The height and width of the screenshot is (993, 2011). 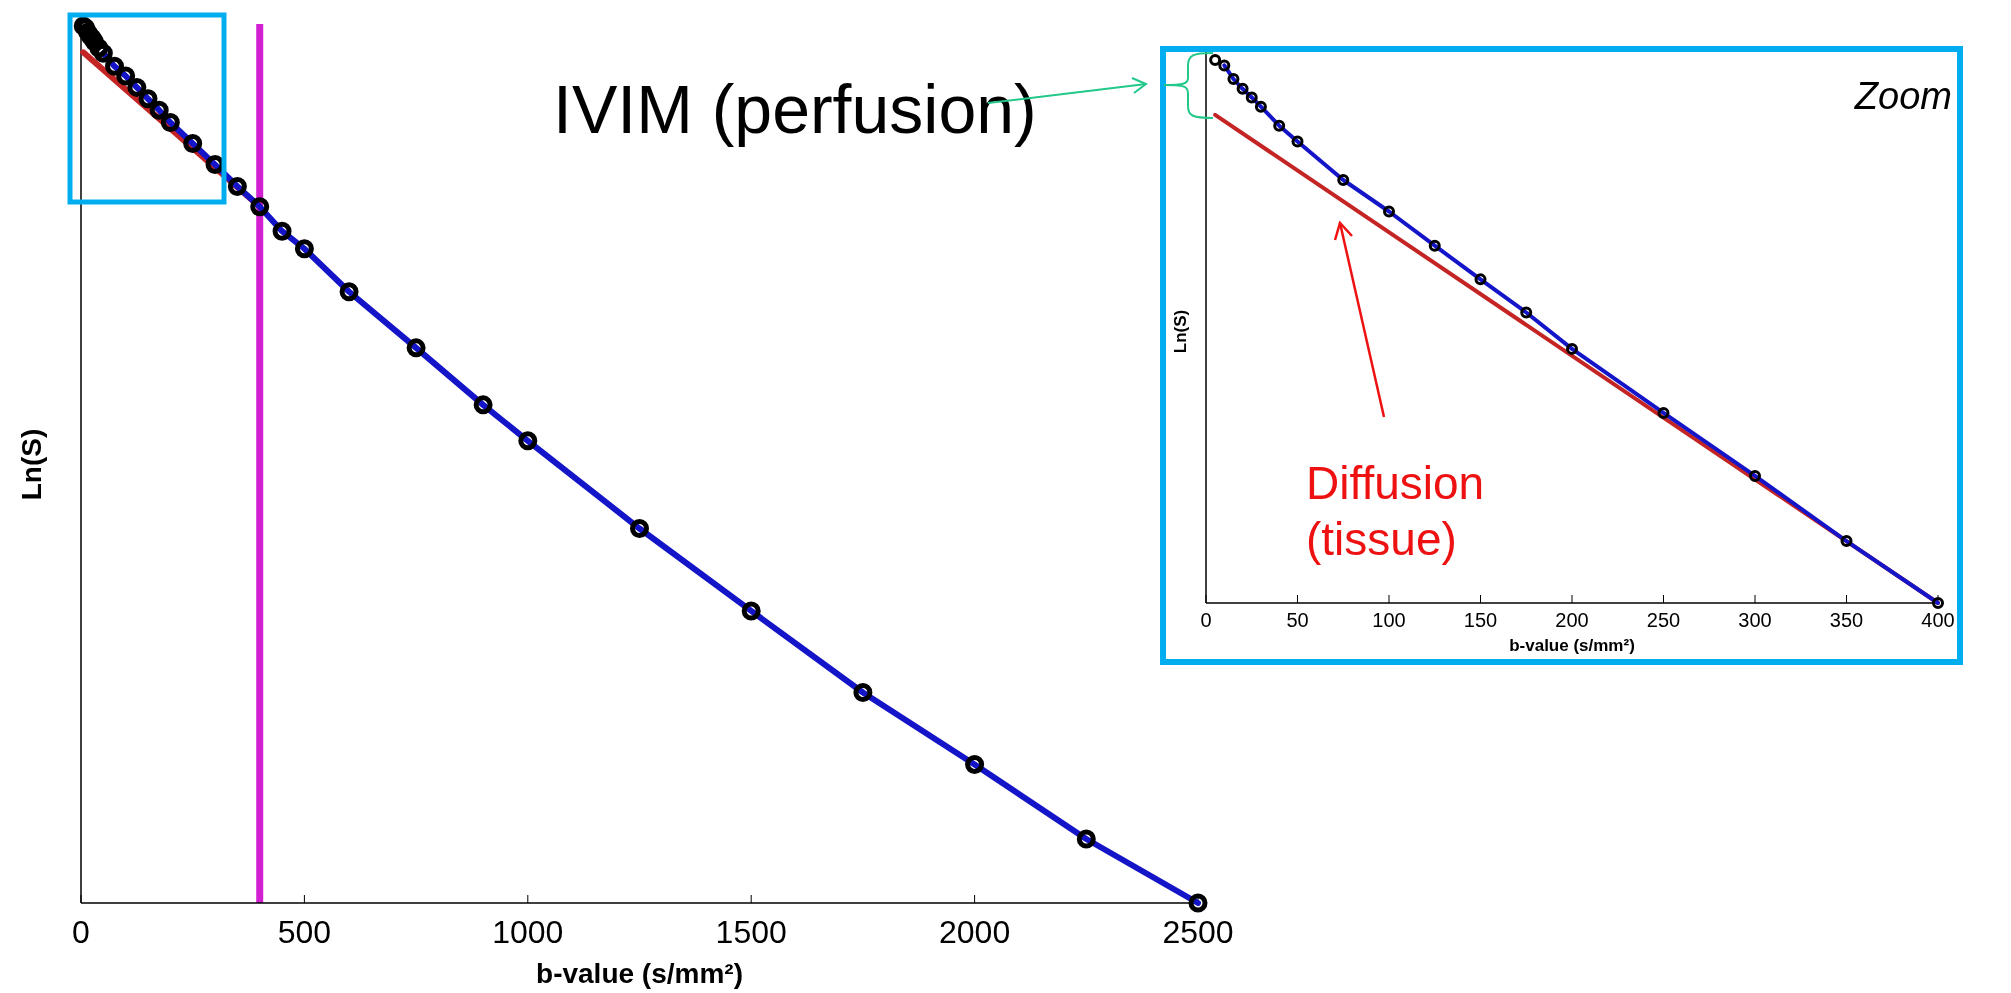 I want to click on x-tick-label: 150, so click(x=1480, y=620).